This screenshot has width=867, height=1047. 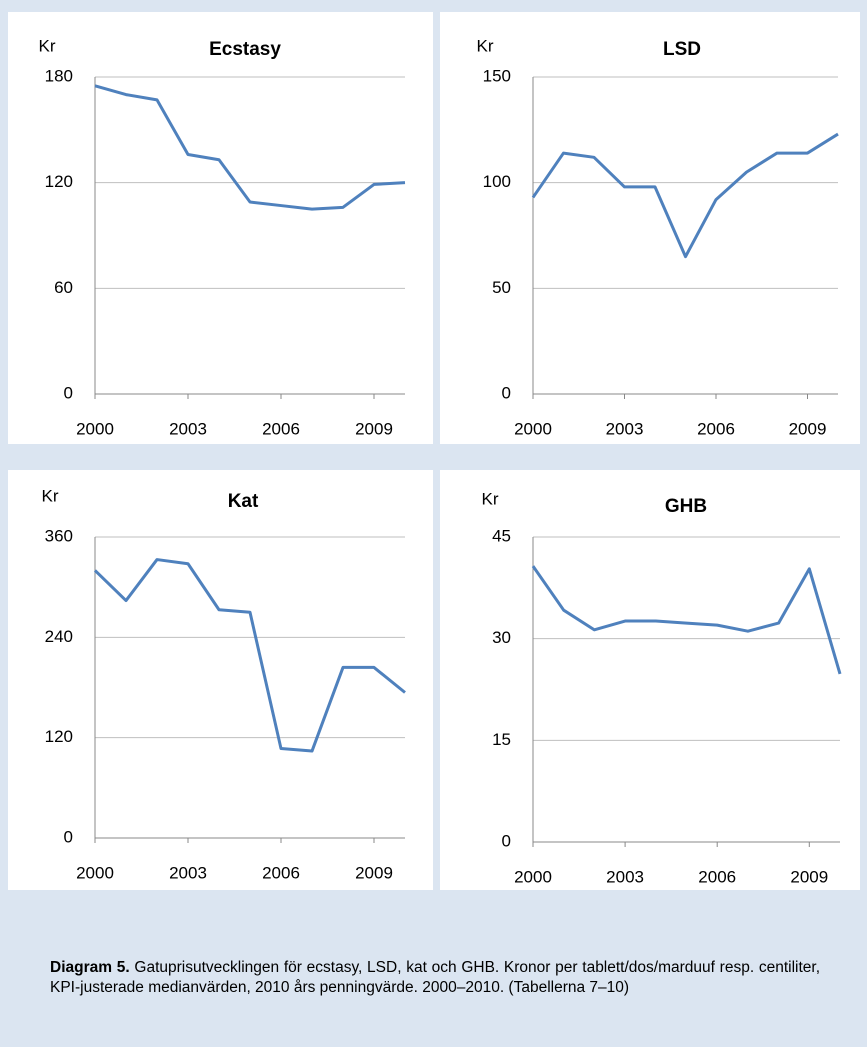 I want to click on y-tick-label: 30, so click(x=501, y=637).